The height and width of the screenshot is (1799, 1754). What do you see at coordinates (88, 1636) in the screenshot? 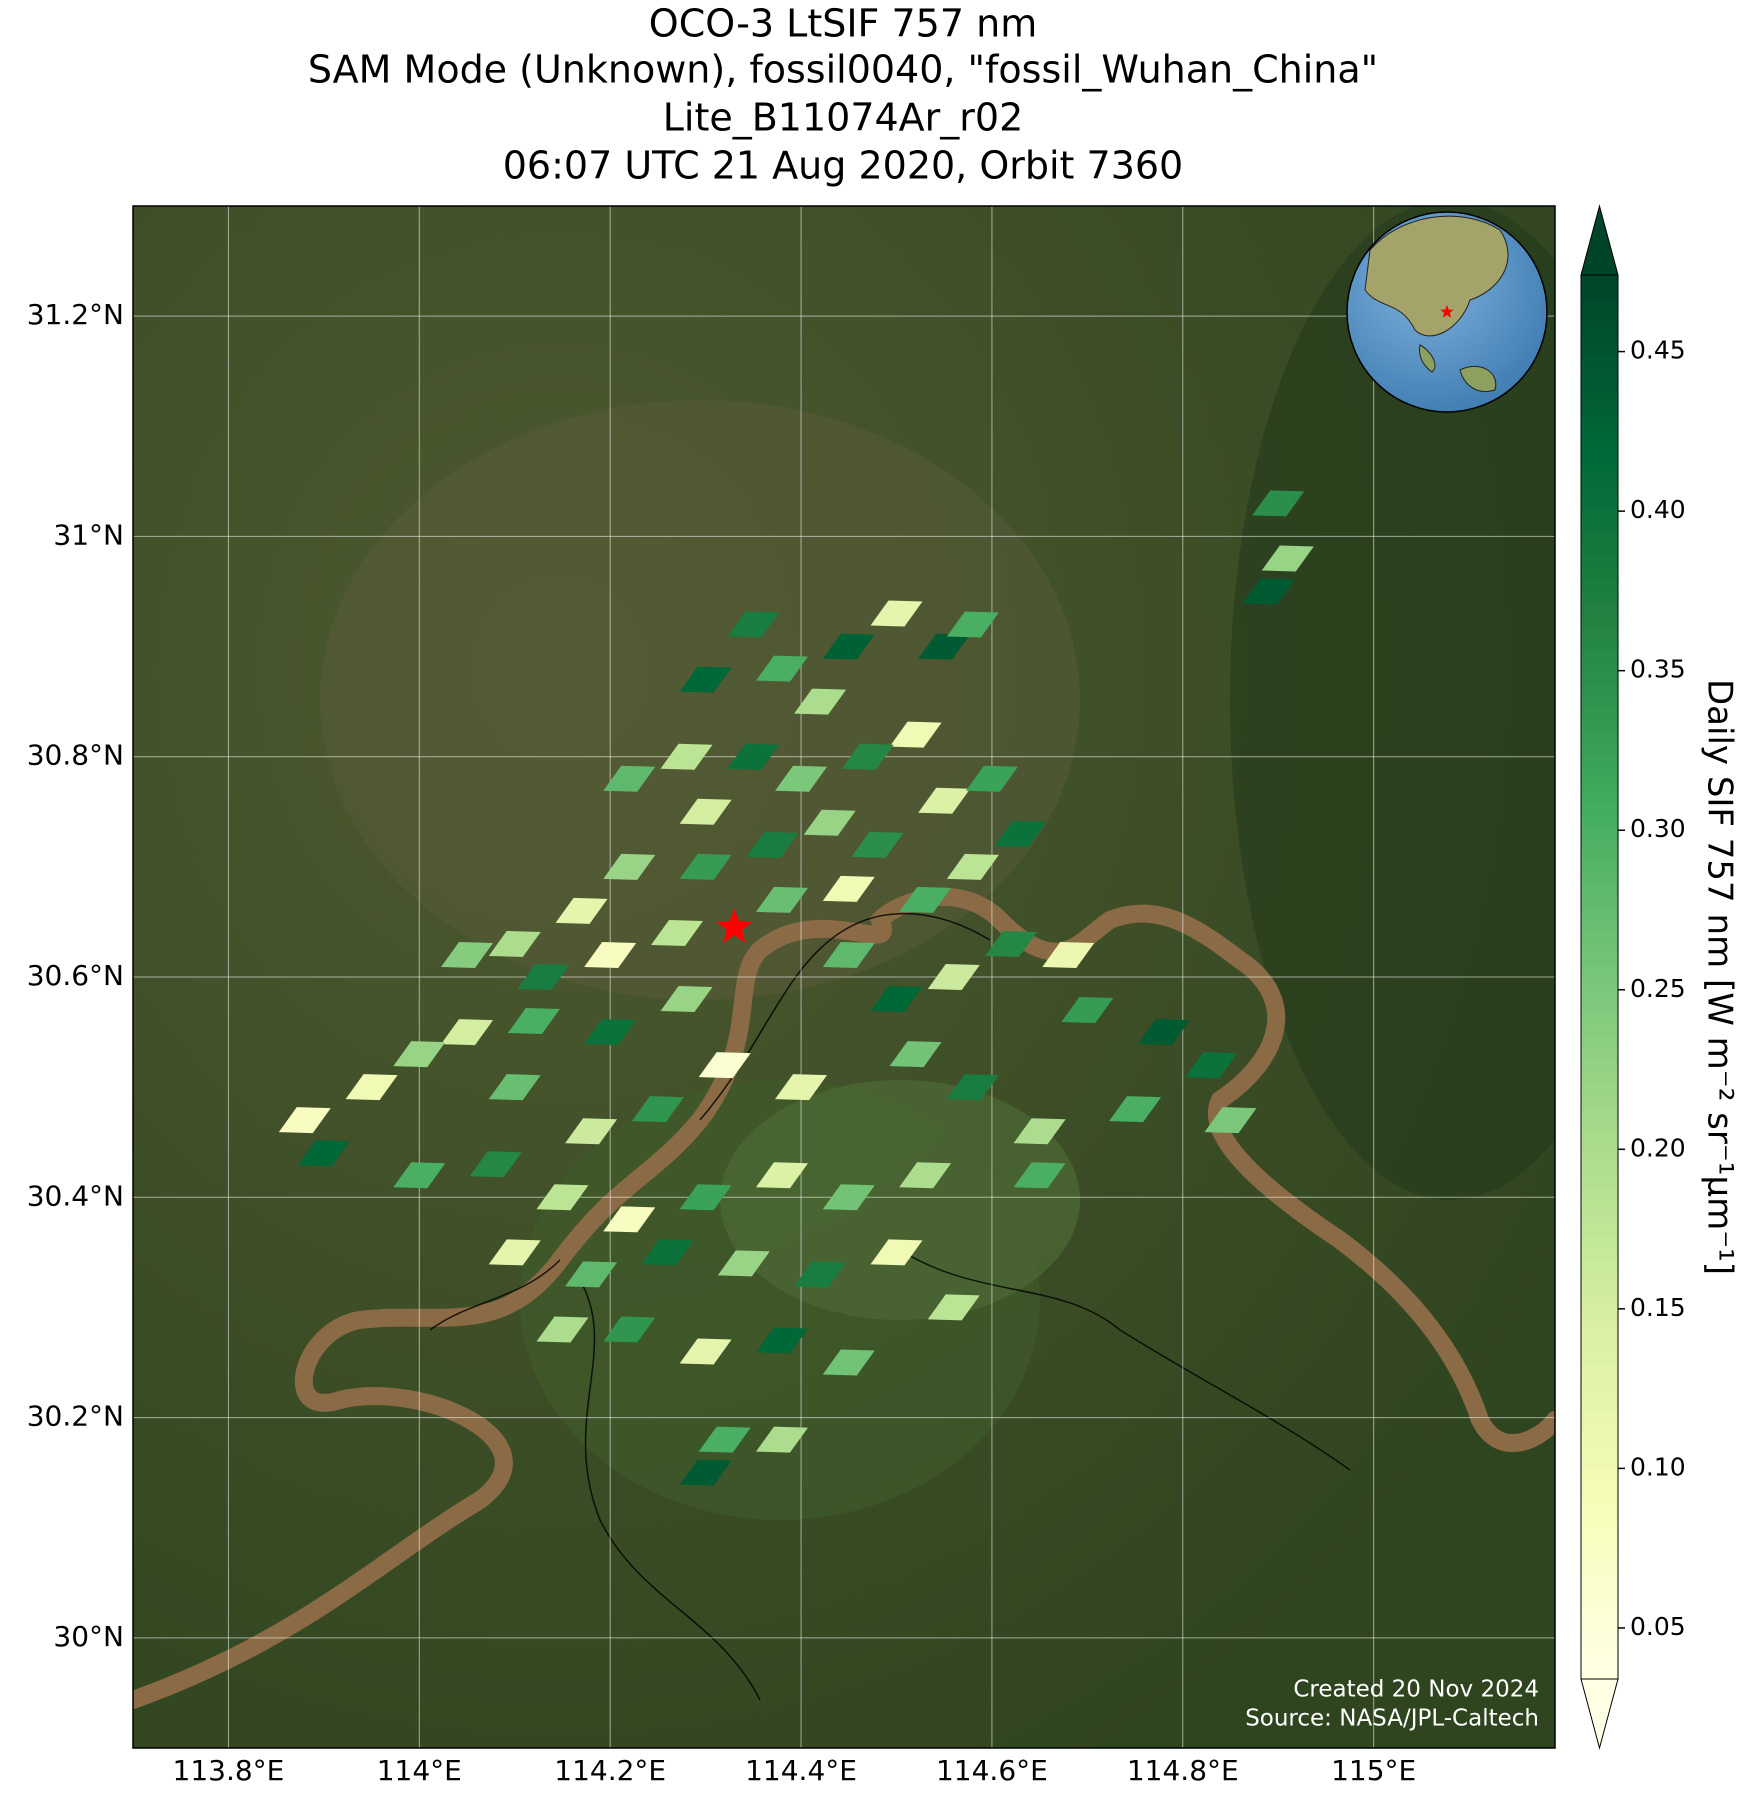
I see `y-tick-label: 30°N` at bounding box center [88, 1636].